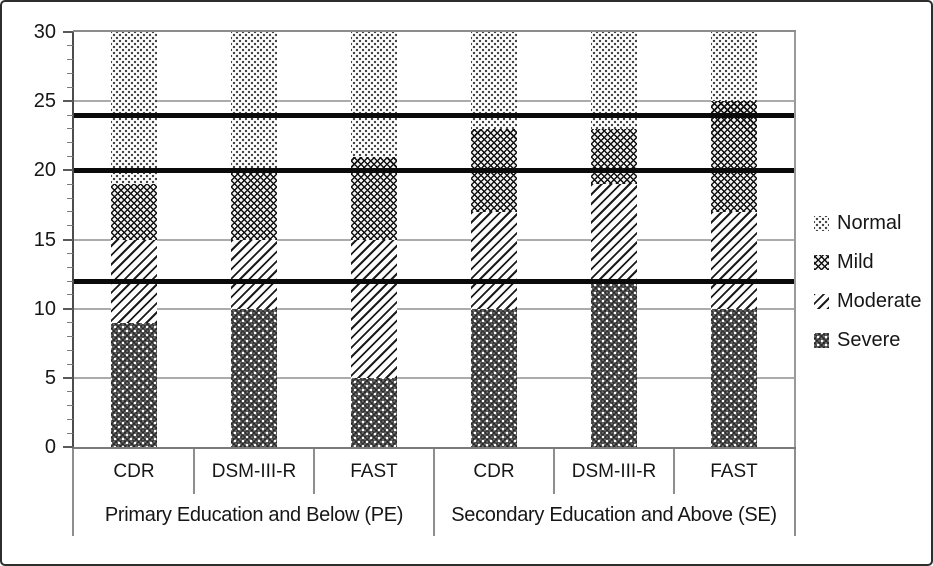  Describe the element at coordinates (44, 170) in the screenshot. I see `y-tick-label: 20` at that location.